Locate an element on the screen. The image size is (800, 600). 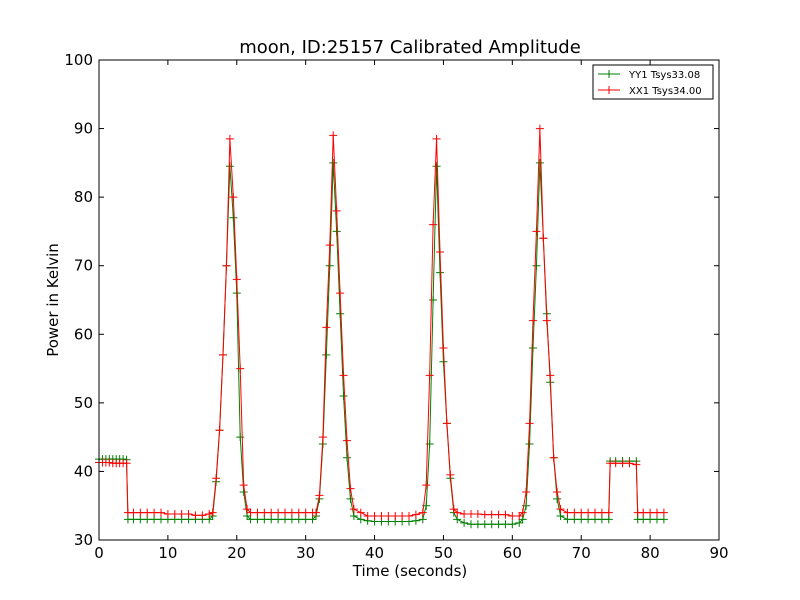
x-tick-label: 20 is located at coordinates (236, 553).